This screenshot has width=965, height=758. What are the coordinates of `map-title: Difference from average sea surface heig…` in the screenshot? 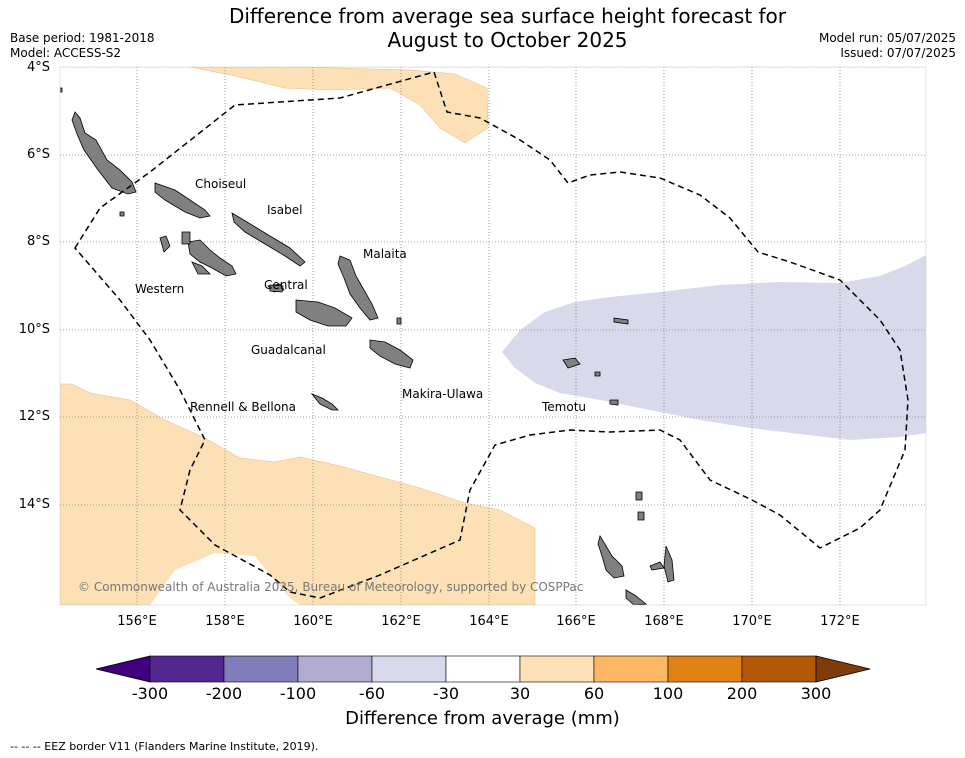 It's located at (507, 28).